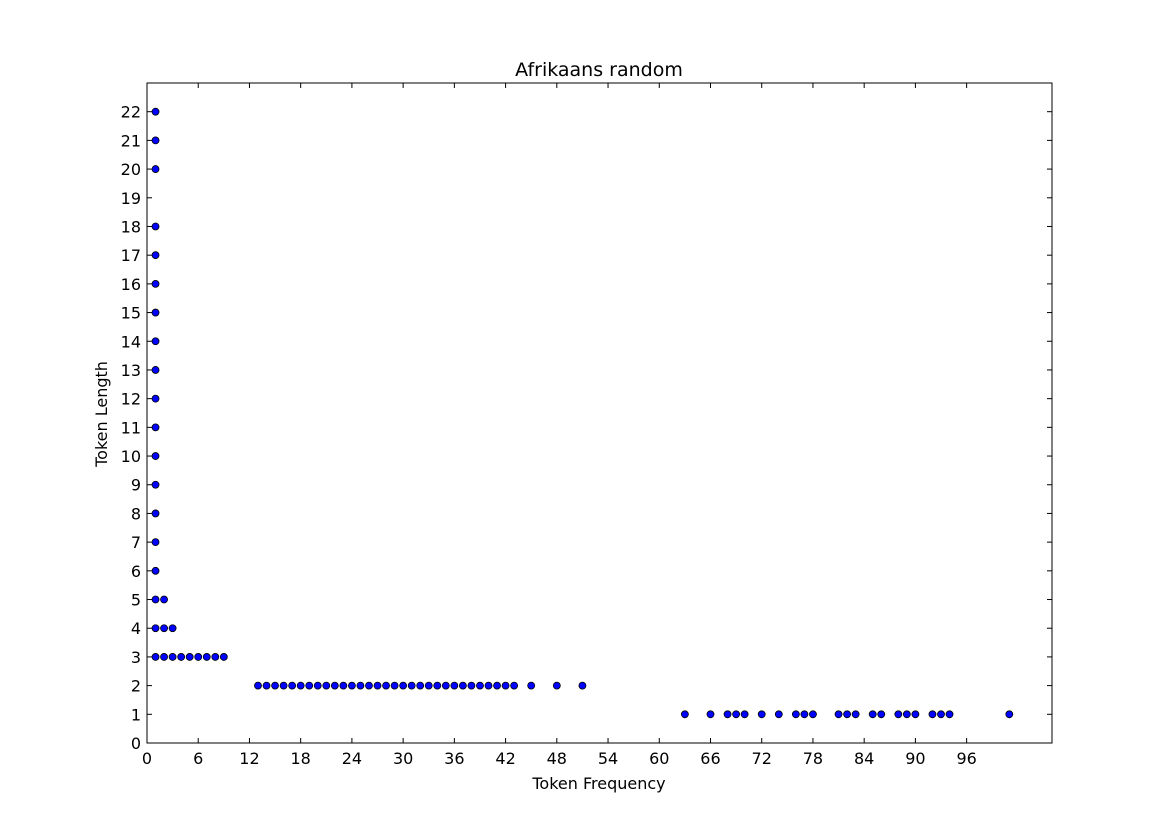 Image resolution: width=1169 pixels, height=827 pixels. What do you see at coordinates (136, 686) in the screenshot?
I see `y-tick-label: 2` at bounding box center [136, 686].